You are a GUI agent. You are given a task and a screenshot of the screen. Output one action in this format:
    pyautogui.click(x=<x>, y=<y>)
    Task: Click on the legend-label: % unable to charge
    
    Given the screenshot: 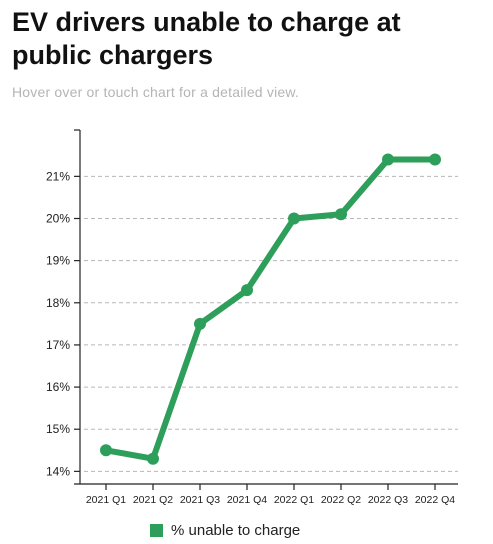 What is the action you would take?
    pyautogui.click(x=236, y=530)
    